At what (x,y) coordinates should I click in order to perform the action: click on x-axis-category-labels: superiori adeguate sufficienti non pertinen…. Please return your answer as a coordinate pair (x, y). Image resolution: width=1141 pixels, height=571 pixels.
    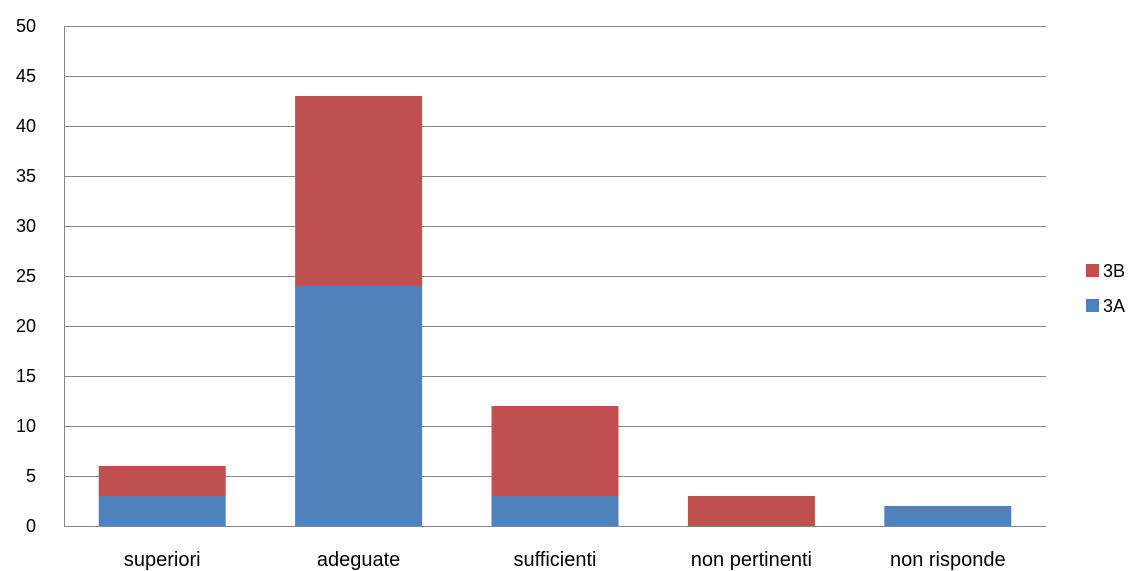
    Looking at the image, I should click on (565, 560).